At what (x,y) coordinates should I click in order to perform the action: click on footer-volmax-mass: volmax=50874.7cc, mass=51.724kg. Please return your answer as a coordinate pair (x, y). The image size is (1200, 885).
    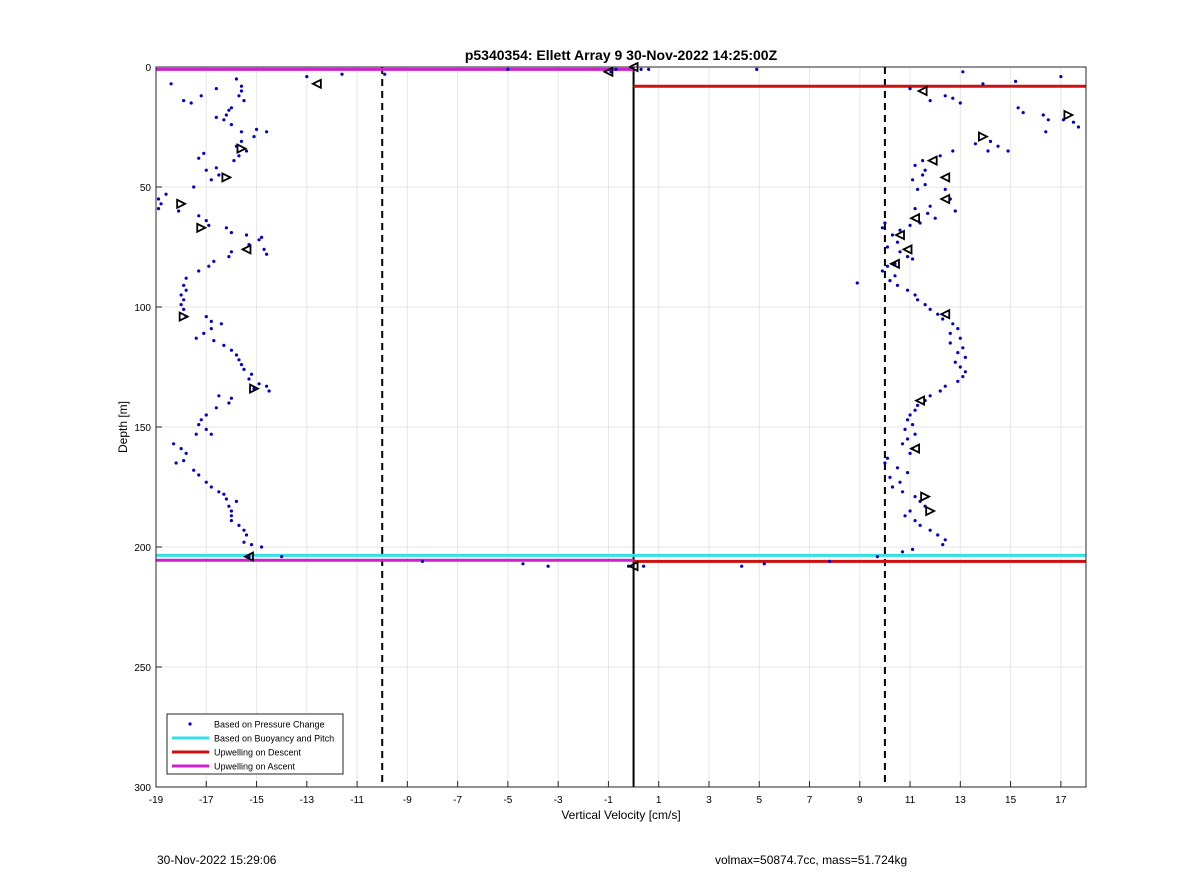
    Looking at the image, I should click on (811, 860).